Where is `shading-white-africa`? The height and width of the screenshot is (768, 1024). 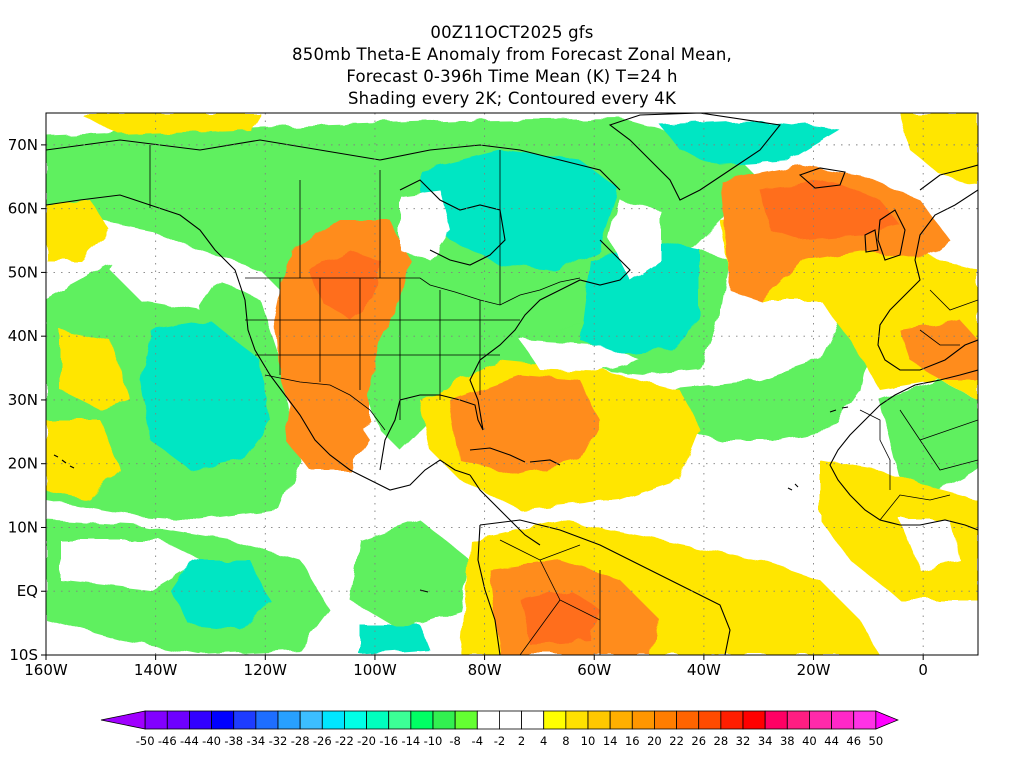
shading-white-africa is located at coordinates (930, 545).